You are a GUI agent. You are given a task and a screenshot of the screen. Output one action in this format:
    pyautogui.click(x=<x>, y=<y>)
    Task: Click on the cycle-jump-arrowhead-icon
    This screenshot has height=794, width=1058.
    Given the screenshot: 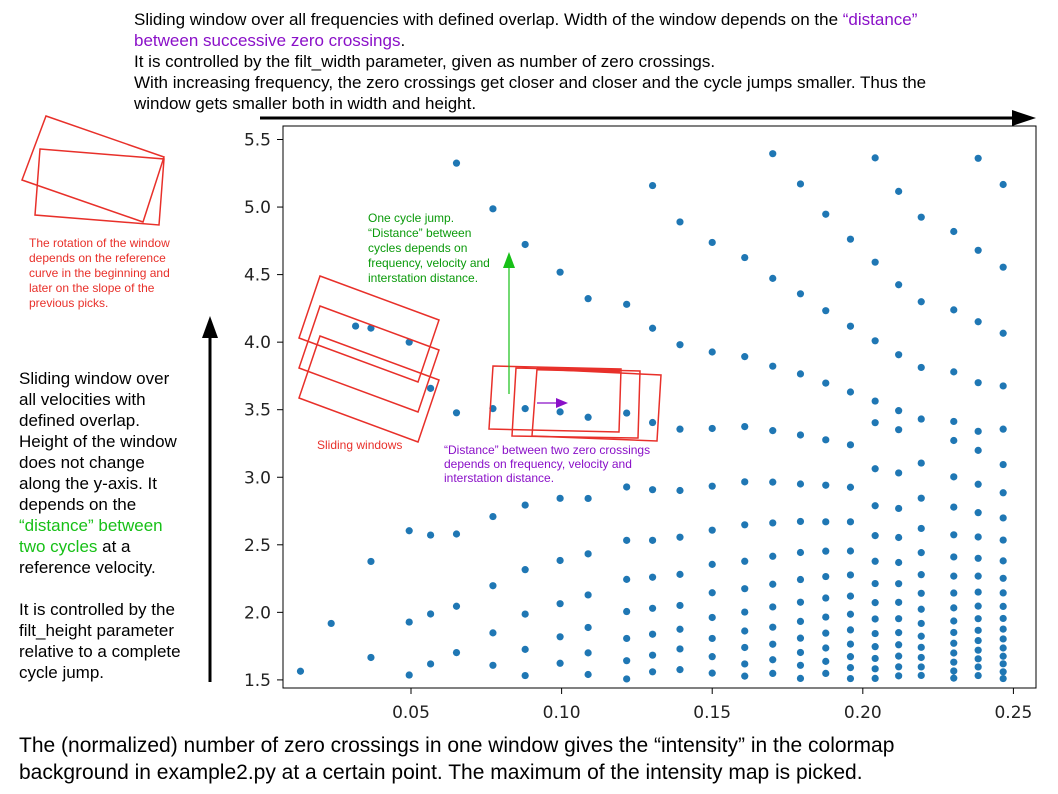 What is the action you would take?
    pyautogui.click(x=509, y=260)
    